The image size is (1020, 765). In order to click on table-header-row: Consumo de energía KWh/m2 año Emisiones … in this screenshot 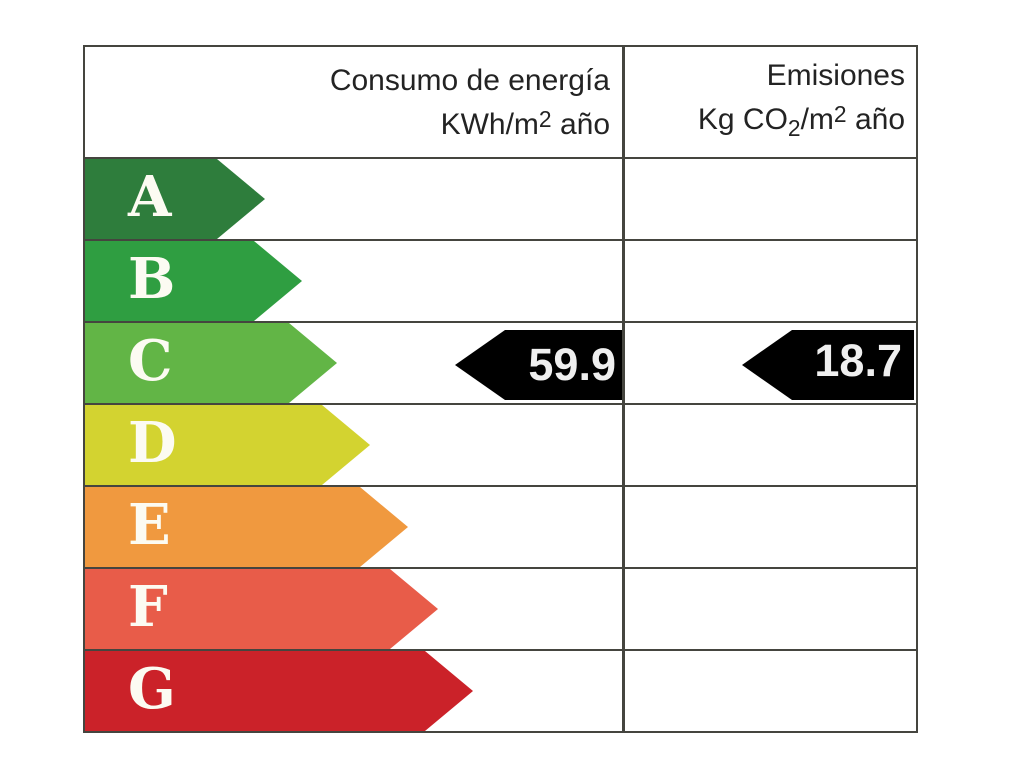, I will do `click(500, 103)`.